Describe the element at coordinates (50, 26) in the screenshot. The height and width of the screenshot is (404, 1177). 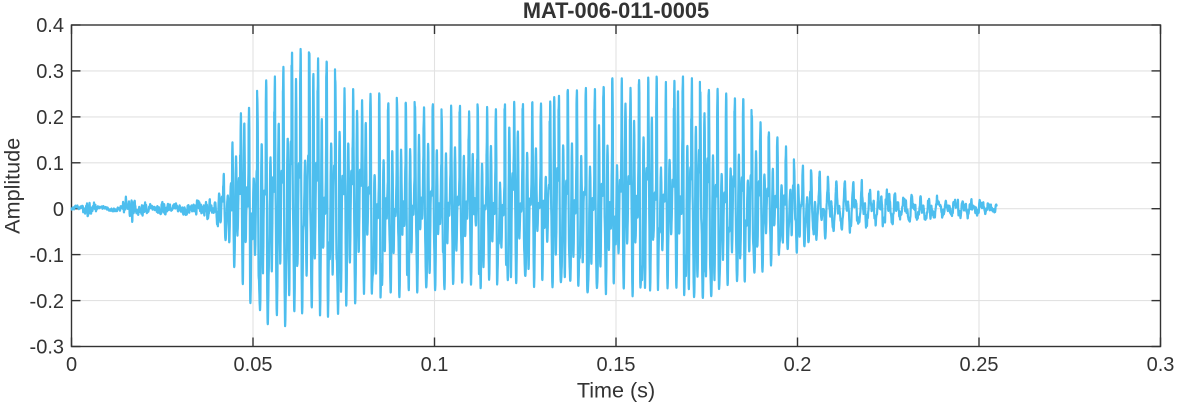
I see `svg-text: 0.4` at that location.